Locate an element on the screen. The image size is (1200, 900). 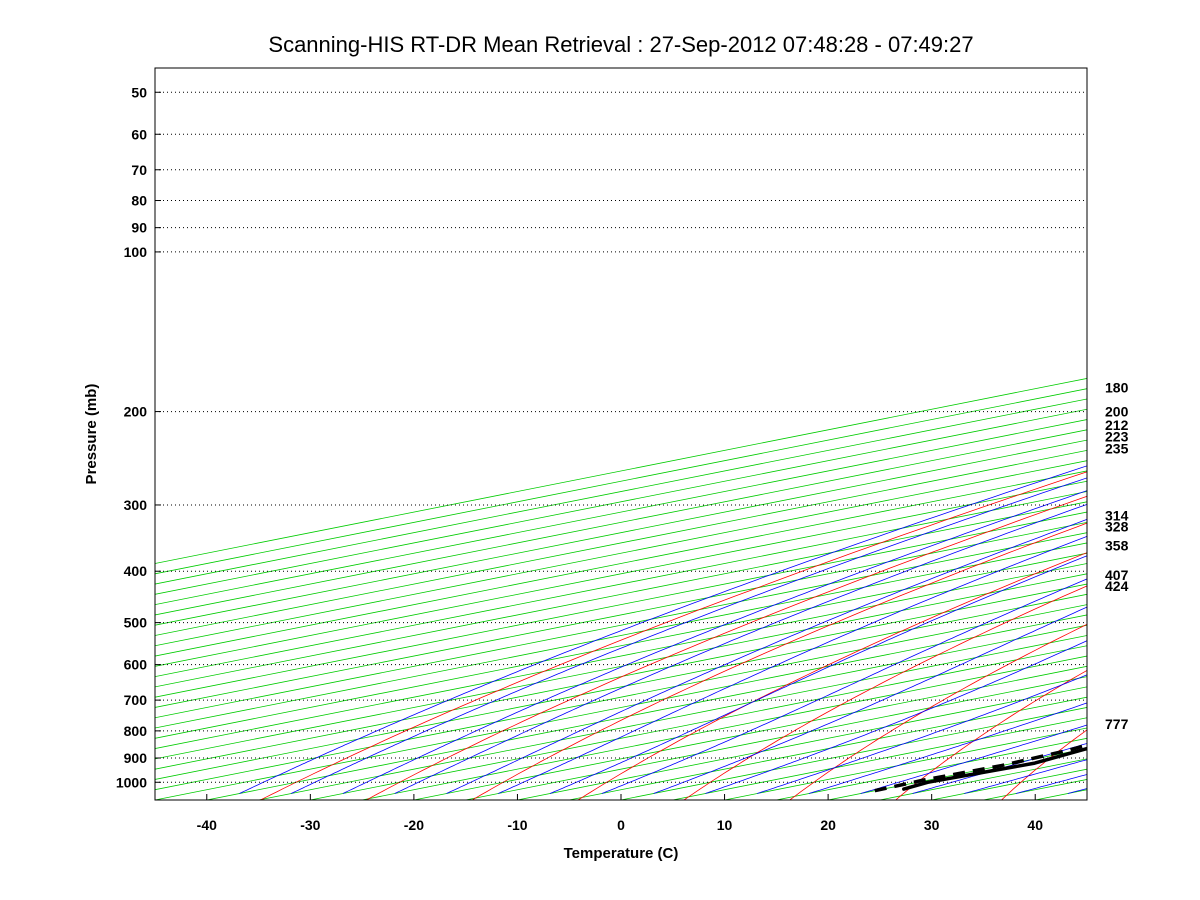
y-tick-label: 80 is located at coordinates (139, 201).